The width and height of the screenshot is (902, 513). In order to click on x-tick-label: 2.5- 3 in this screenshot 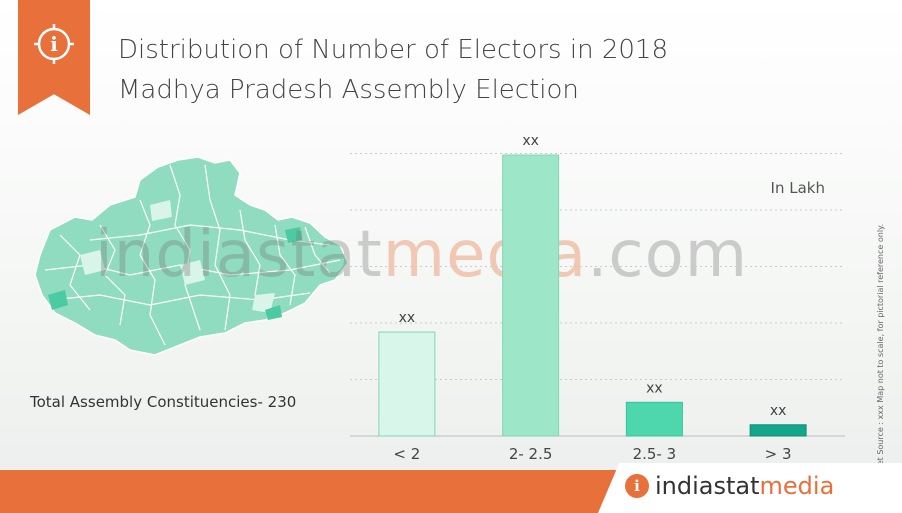, I will do `click(655, 454)`.